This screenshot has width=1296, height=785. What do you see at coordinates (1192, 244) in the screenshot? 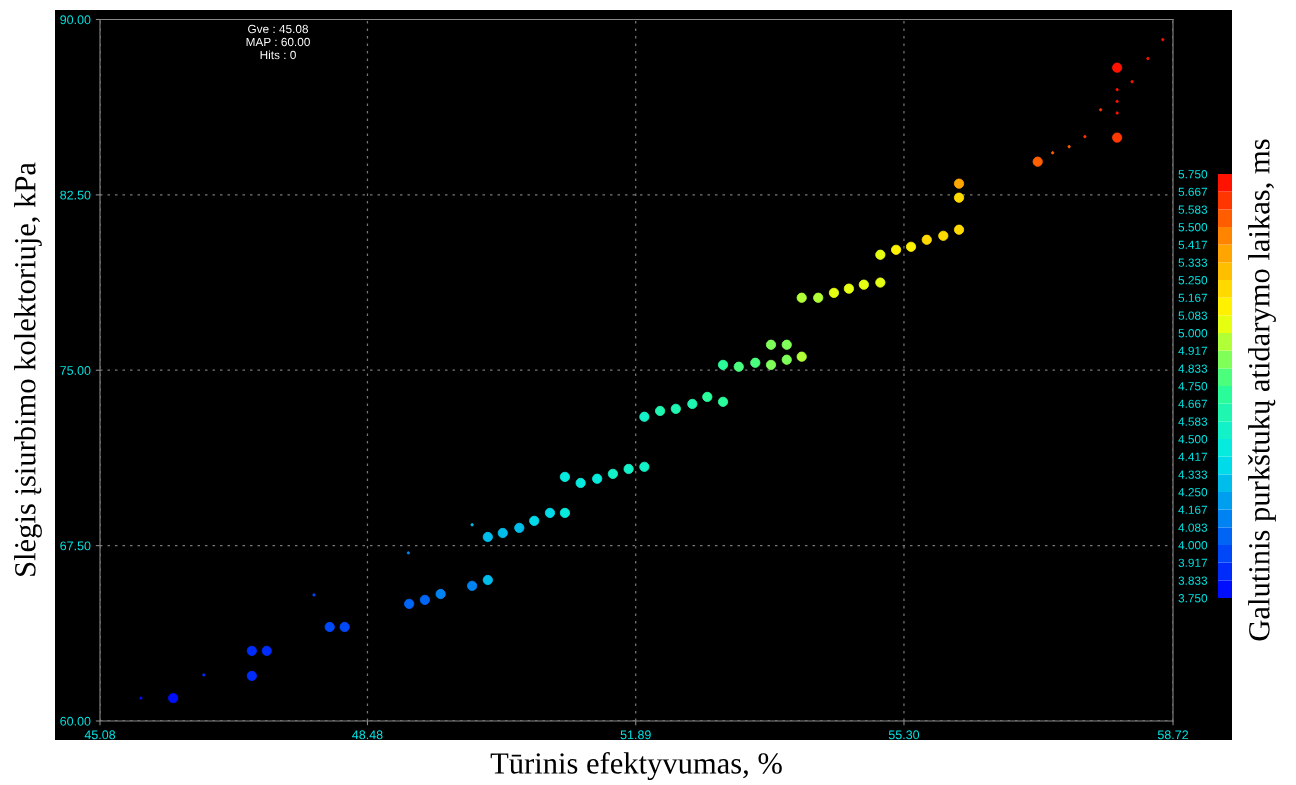
I see `color-bar-label: 5.417` at bounding box center [1192, 244].